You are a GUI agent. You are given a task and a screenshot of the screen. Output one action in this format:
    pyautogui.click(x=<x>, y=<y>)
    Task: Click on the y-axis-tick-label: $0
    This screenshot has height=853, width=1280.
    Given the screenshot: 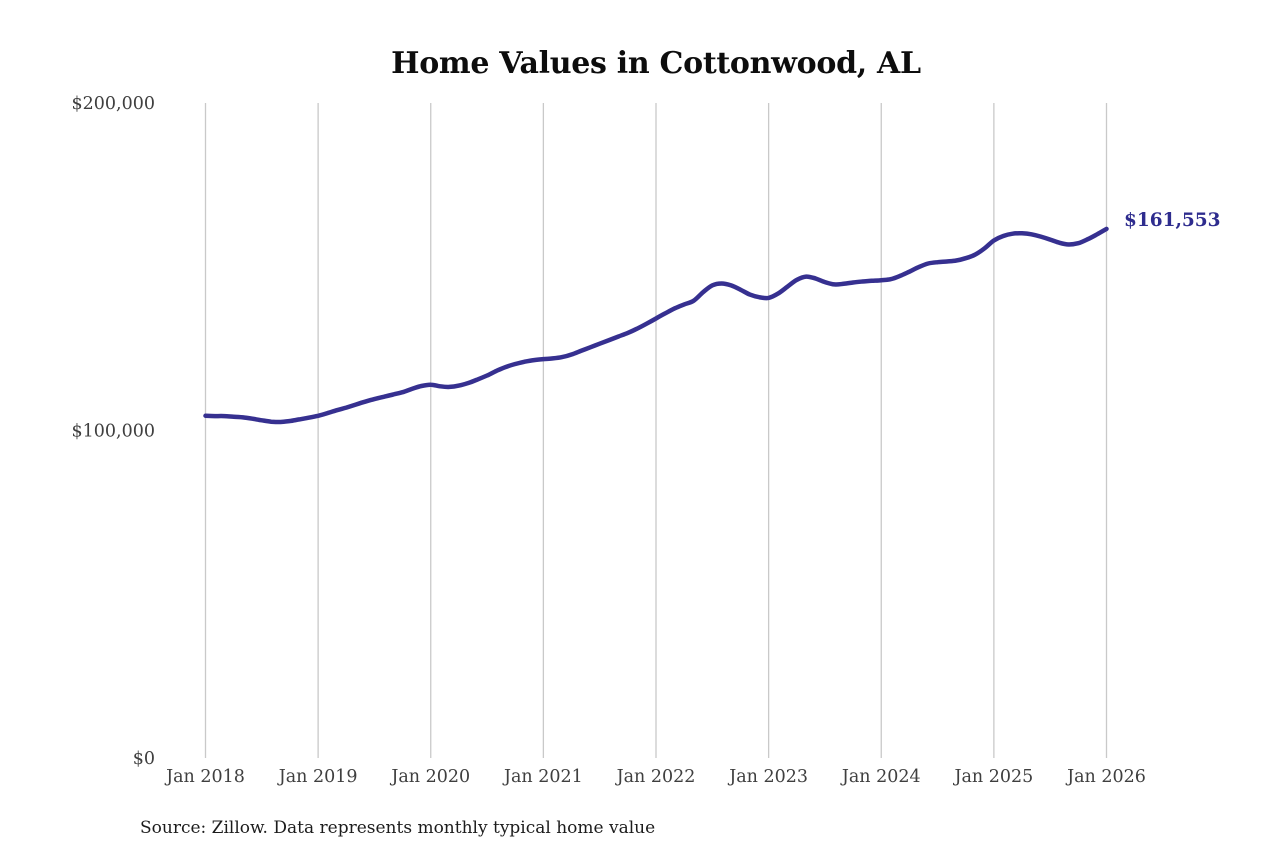 What is the action you would take?
    pyautogui.click(x=144, y=759)
    